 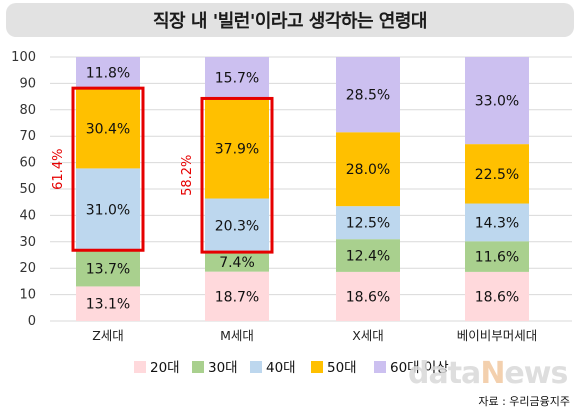 What do you see at coordinates (342, 368) in the screenshot?
I see `legend-label: 50대` at bounding box center [342, 368].